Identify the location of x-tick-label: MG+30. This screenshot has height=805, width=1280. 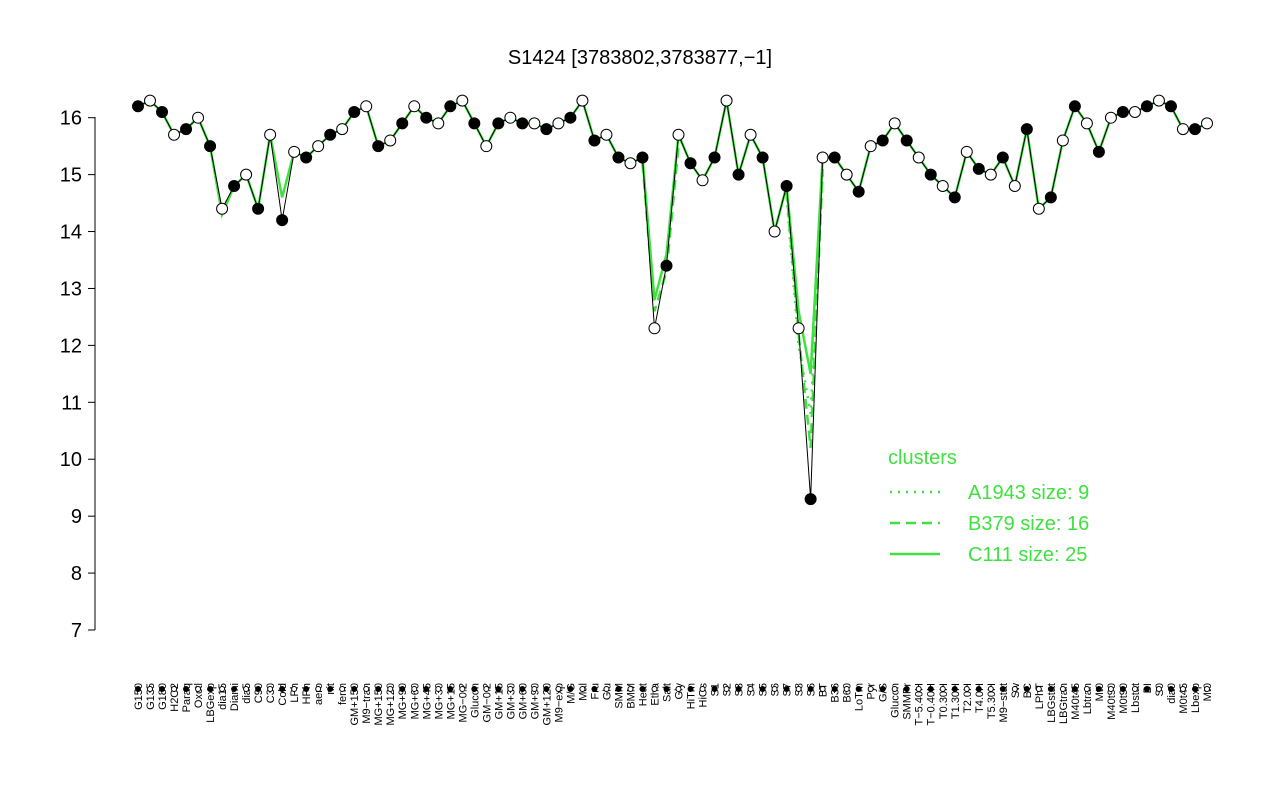
(439, 701).